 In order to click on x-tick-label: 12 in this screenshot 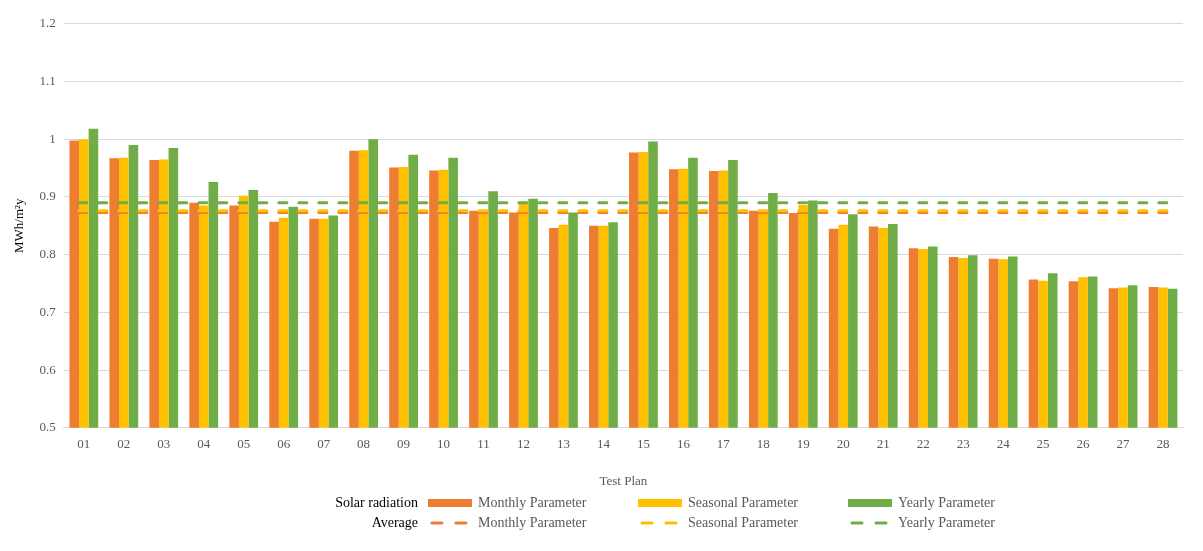, I will do `click(523, 444)`.